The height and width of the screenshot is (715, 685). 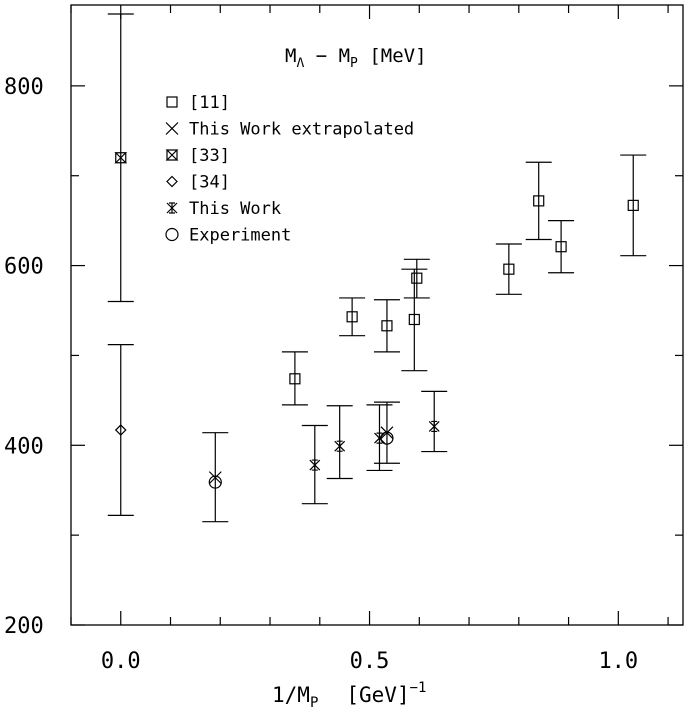 What do you see at coordinates (240, 236) in the screenshot?
I see `legend-label: Experiment` at bounding box center [240, 236].